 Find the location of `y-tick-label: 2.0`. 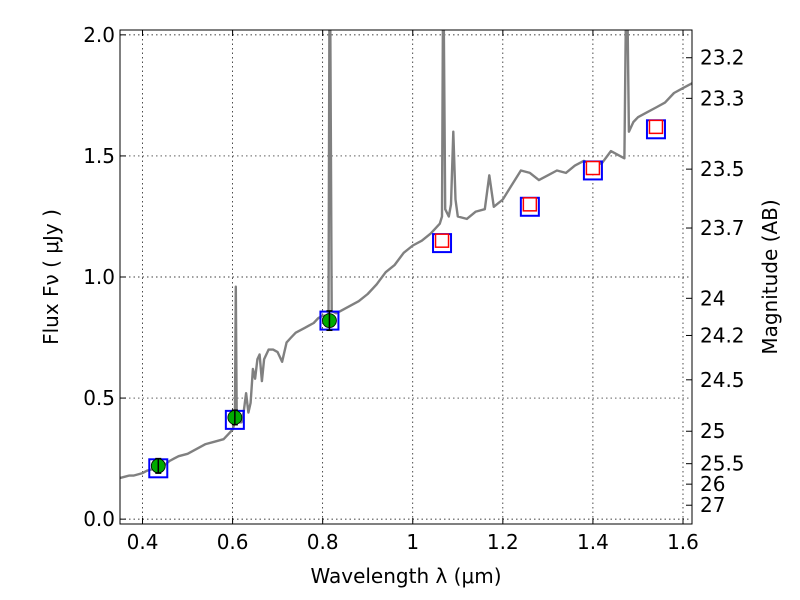

y-tick-label: 2.0 is located at coordinates (99, 35).